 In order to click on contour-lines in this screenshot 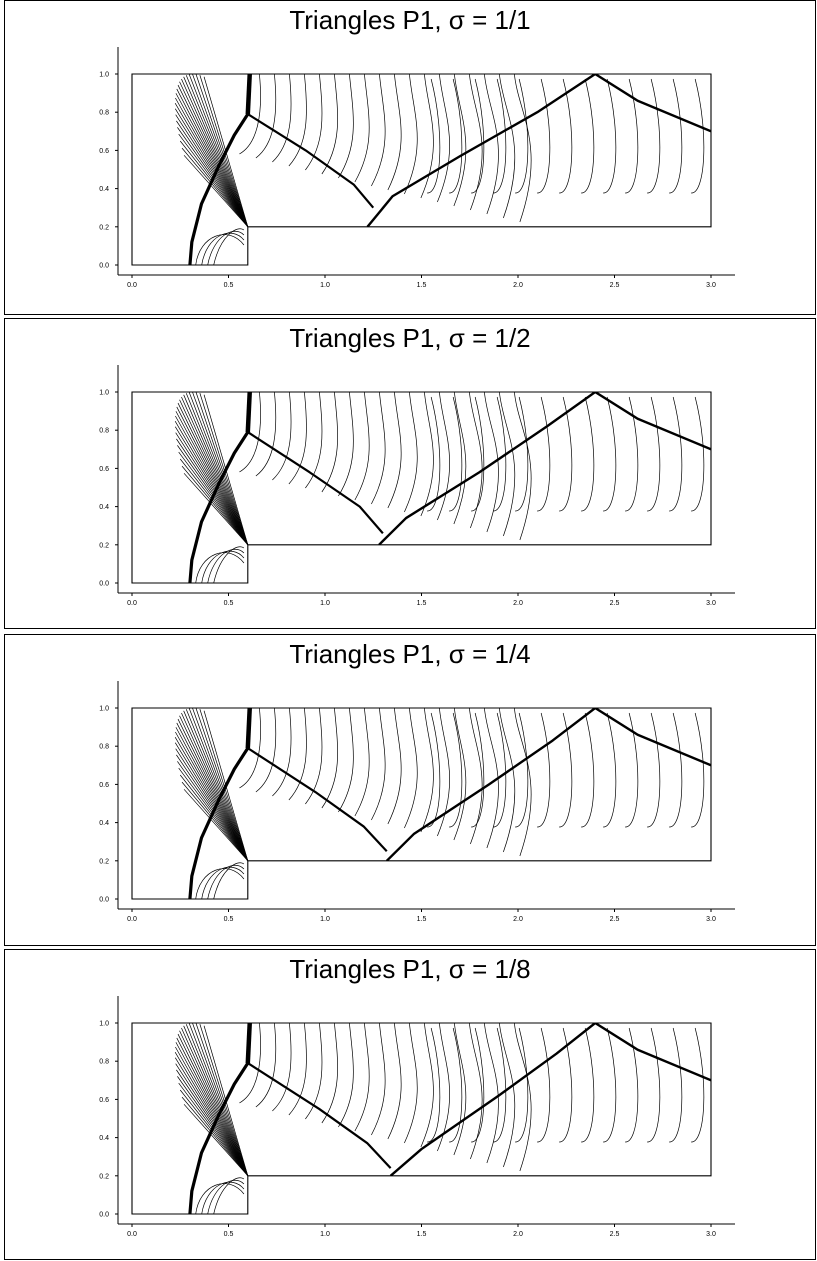, I will do `click(450, 487)`.